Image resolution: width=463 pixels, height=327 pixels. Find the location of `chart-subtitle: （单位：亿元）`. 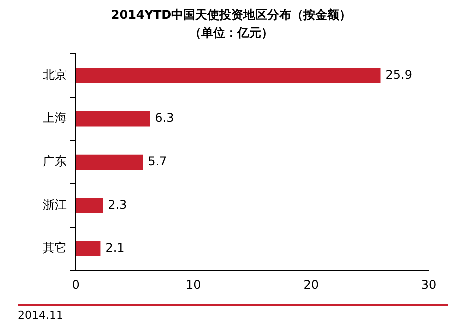

chart-subtitle: （单位：亿元） is located at coordinates (231, 33).